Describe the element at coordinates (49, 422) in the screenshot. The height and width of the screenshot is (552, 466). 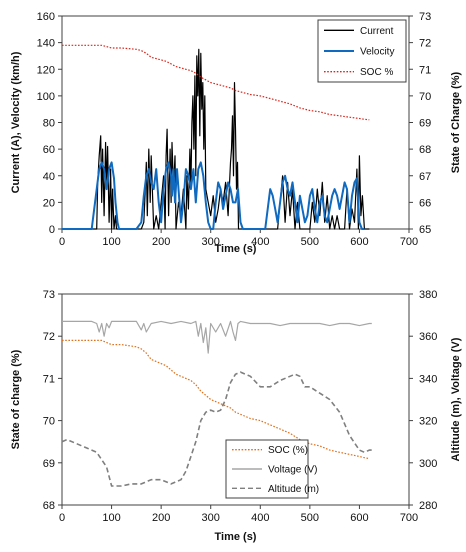
I see `bottom-y-tick-label: 70` at that location.